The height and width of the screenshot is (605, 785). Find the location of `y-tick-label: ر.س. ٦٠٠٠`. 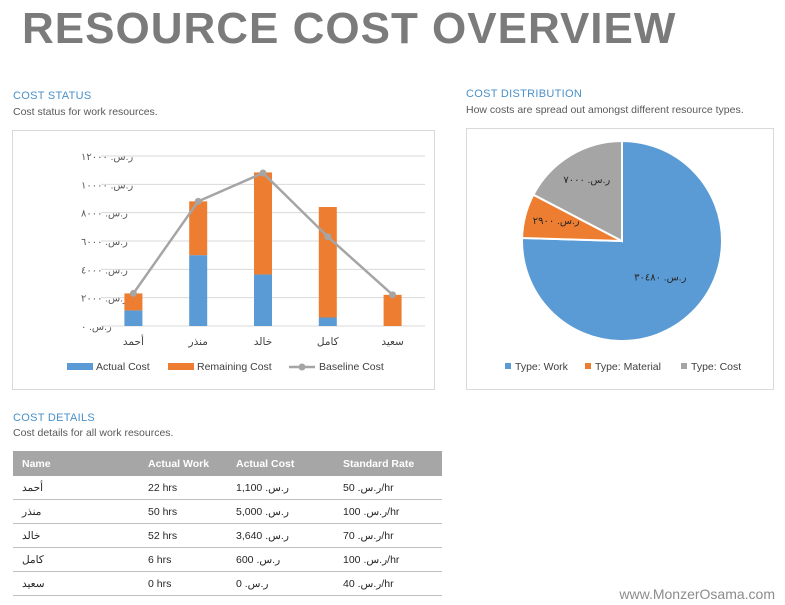

y-tick-label: ر.س. ٦٠٠٠ is located at coordinates (104, 242).